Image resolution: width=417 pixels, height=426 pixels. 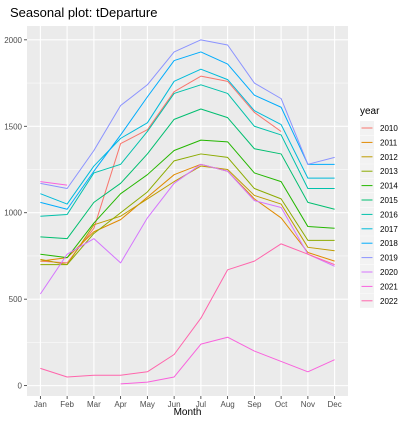 What do you see at coordinates (308, 404) in the screenshot?
I see `x-tick-label: Nov` at bounding box center [308, 404].